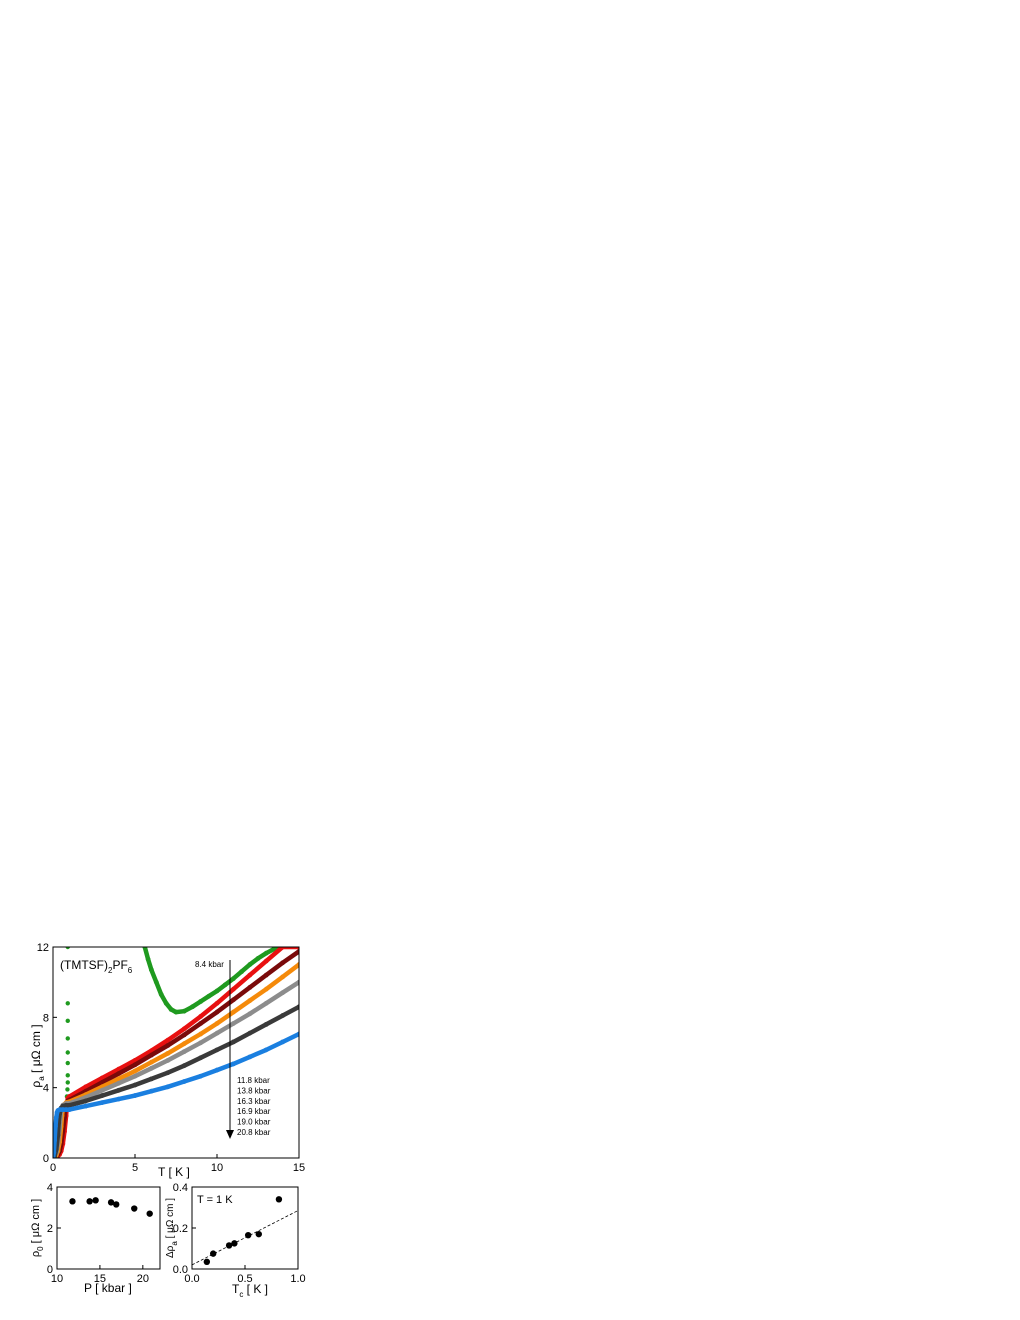  Describe the element at coordinates (253, 1080) in the screenshot. I see `legend-entry: 11.8 kbar` at that location.